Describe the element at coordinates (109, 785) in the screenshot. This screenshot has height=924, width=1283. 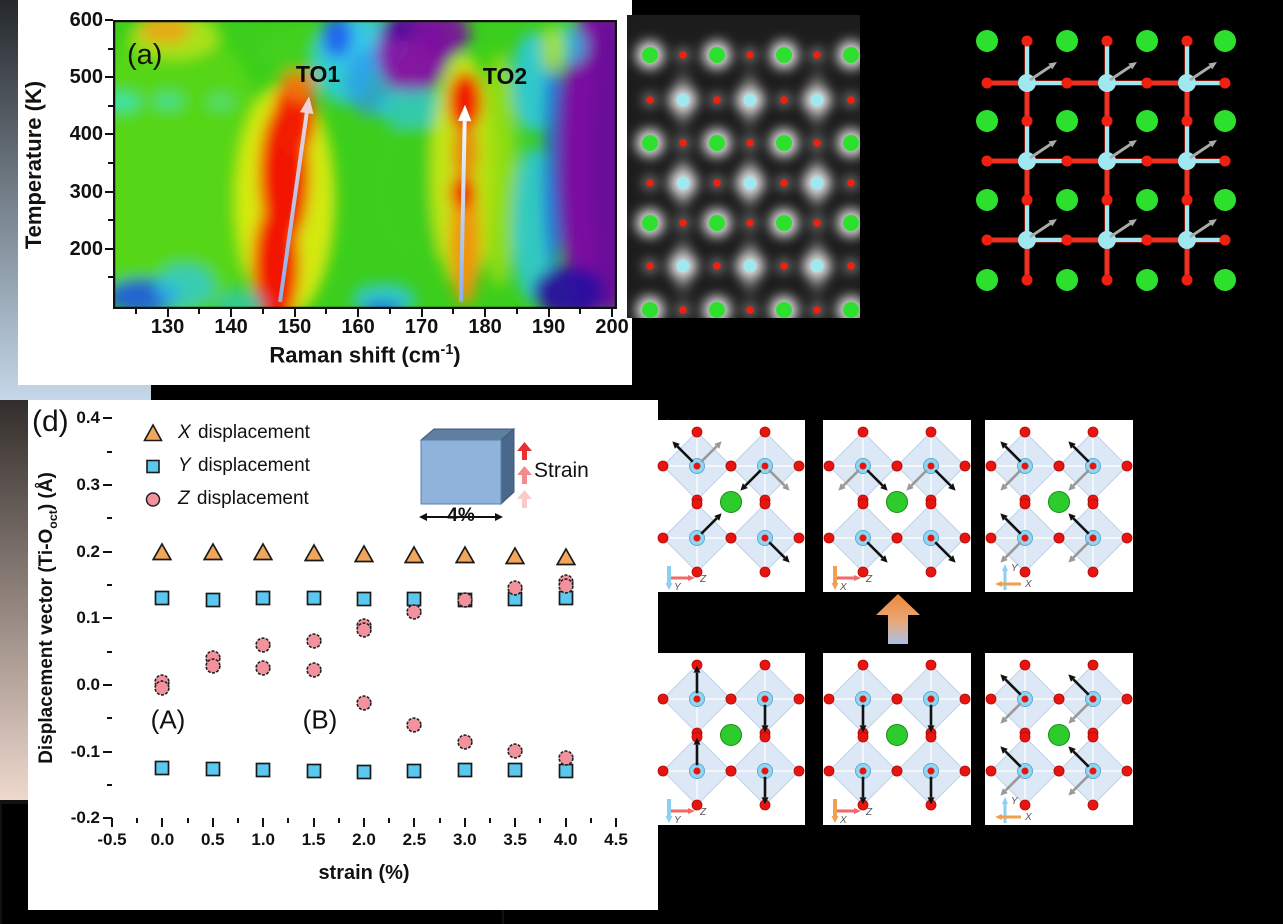
I see `d-y-minor-tick` at that location.